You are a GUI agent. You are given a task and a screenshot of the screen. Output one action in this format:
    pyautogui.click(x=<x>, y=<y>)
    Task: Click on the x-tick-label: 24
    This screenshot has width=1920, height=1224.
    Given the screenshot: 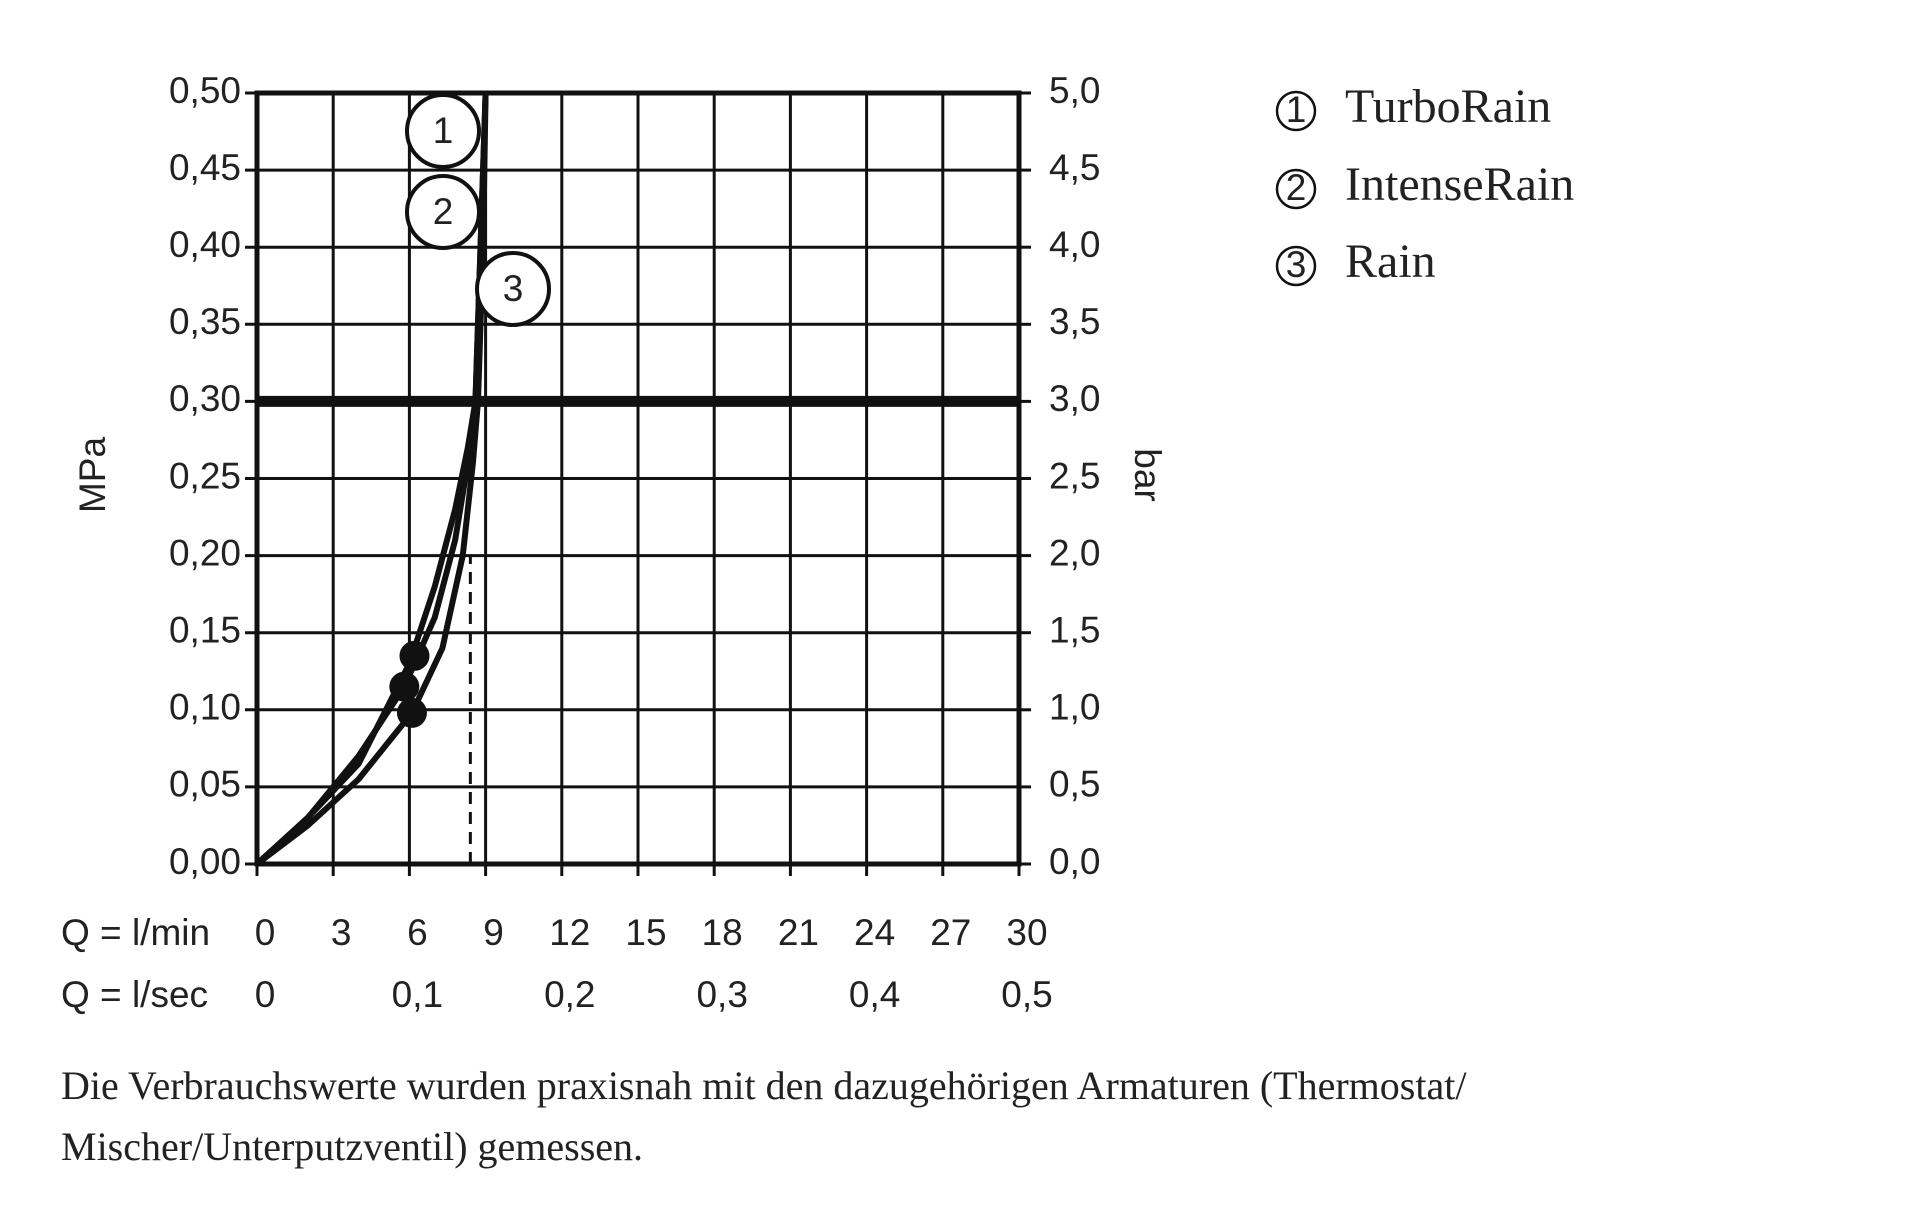 What is the action you would take?
    pyautogui.click(x=874, y=932)
    